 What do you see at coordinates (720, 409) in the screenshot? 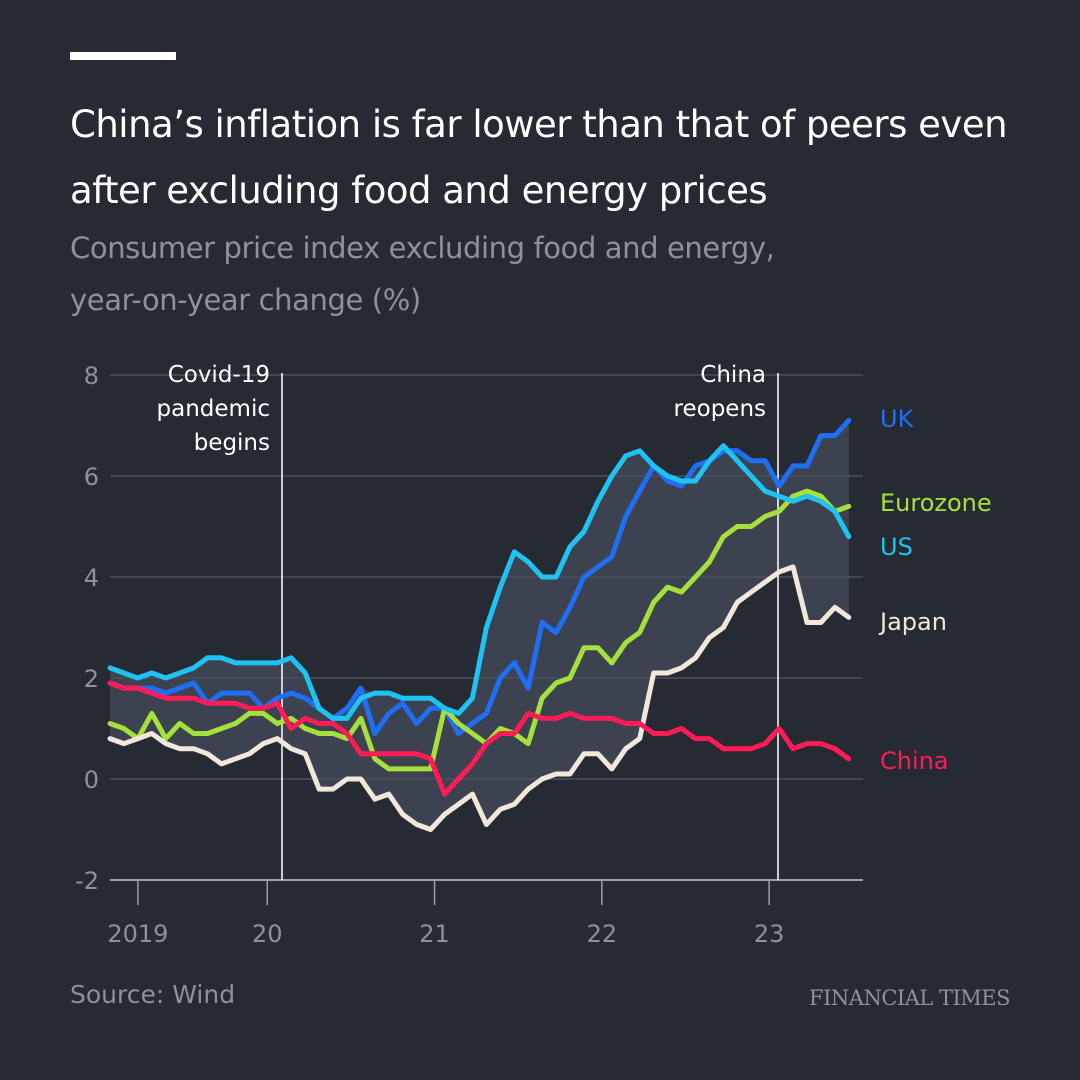
I see `annotation-text: reopens` at bounding box center [720, 409].